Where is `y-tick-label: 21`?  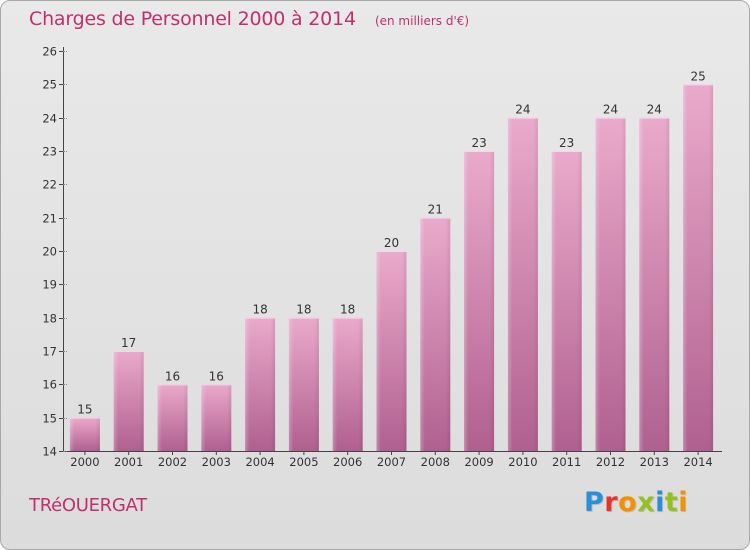 y-tick-label: 21 is located at coordinates (49, 219).